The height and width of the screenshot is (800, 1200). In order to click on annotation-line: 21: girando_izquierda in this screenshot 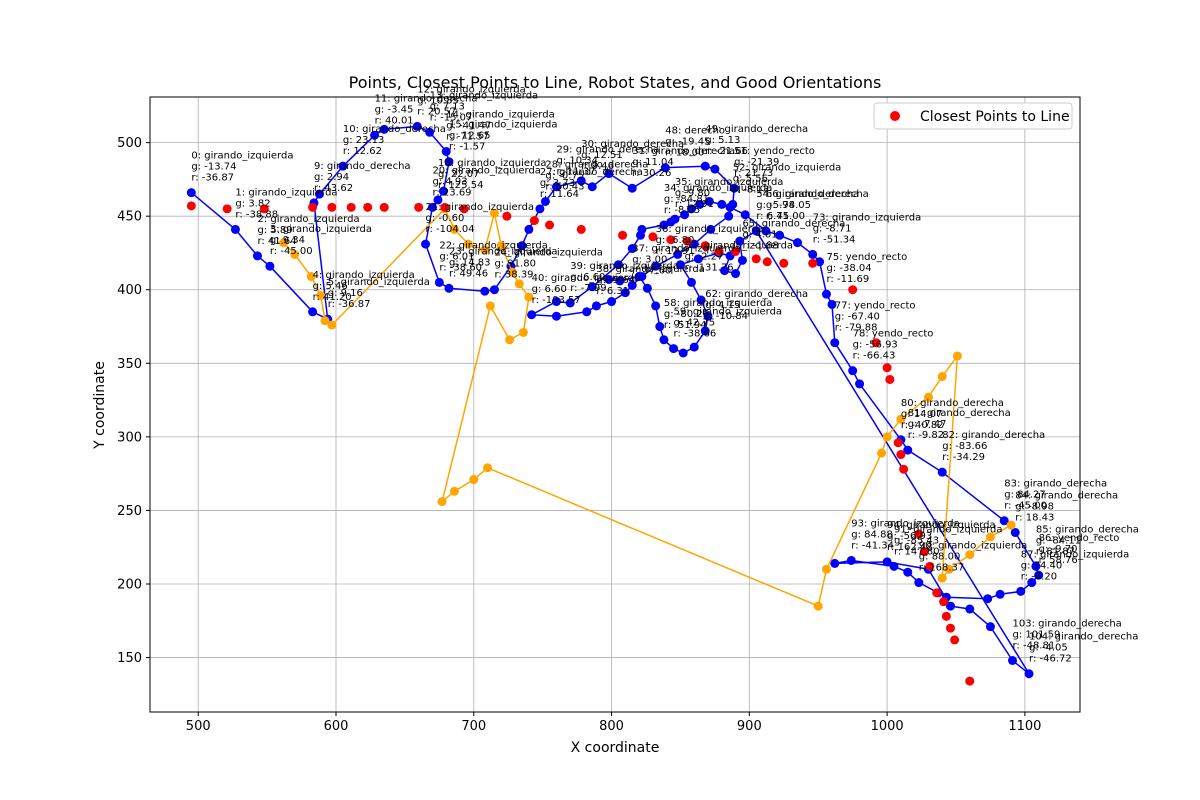, I will do `click(480, 207)`.